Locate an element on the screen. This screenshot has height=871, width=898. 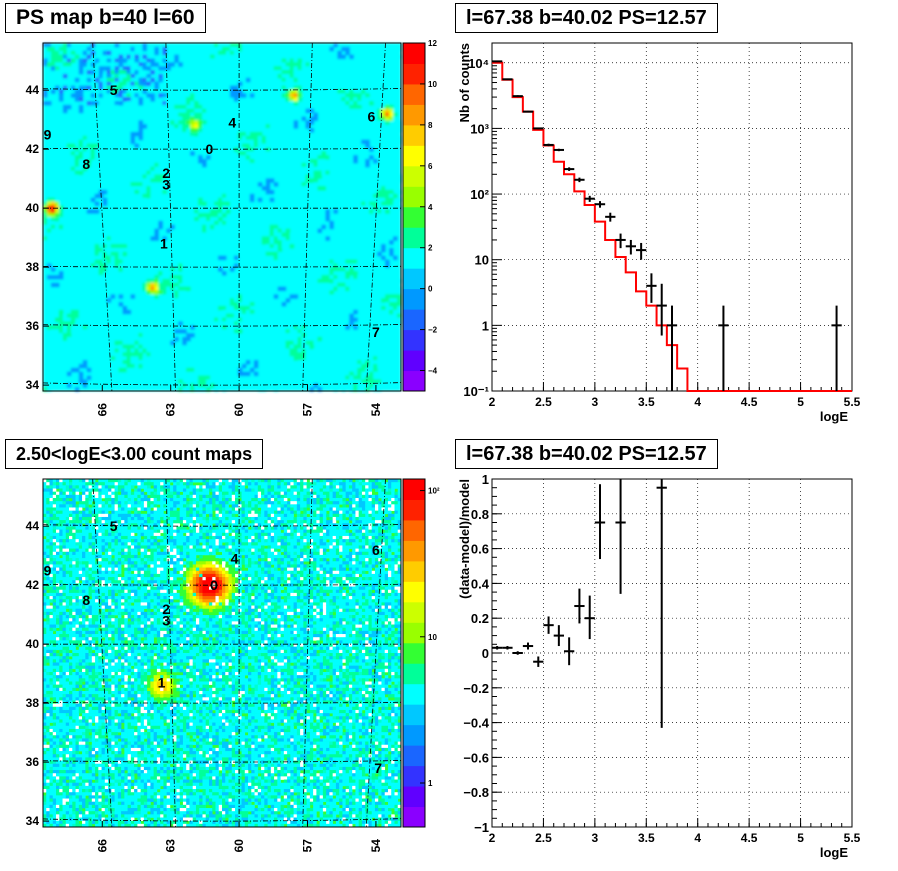
ps-map-source-7: 7 is located at coordinates (376, 332).